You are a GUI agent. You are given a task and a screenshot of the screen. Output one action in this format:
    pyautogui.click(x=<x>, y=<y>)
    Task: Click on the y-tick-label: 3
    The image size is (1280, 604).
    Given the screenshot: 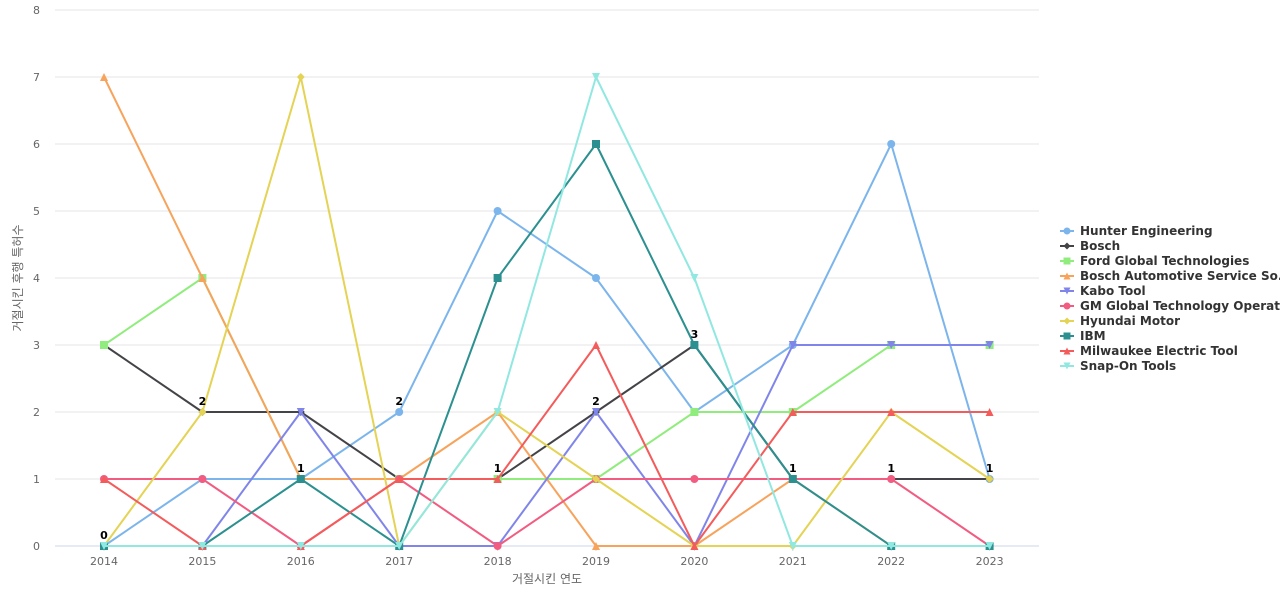 What is the action you would take?
    pyautogui.click(x=36, y=345)
    